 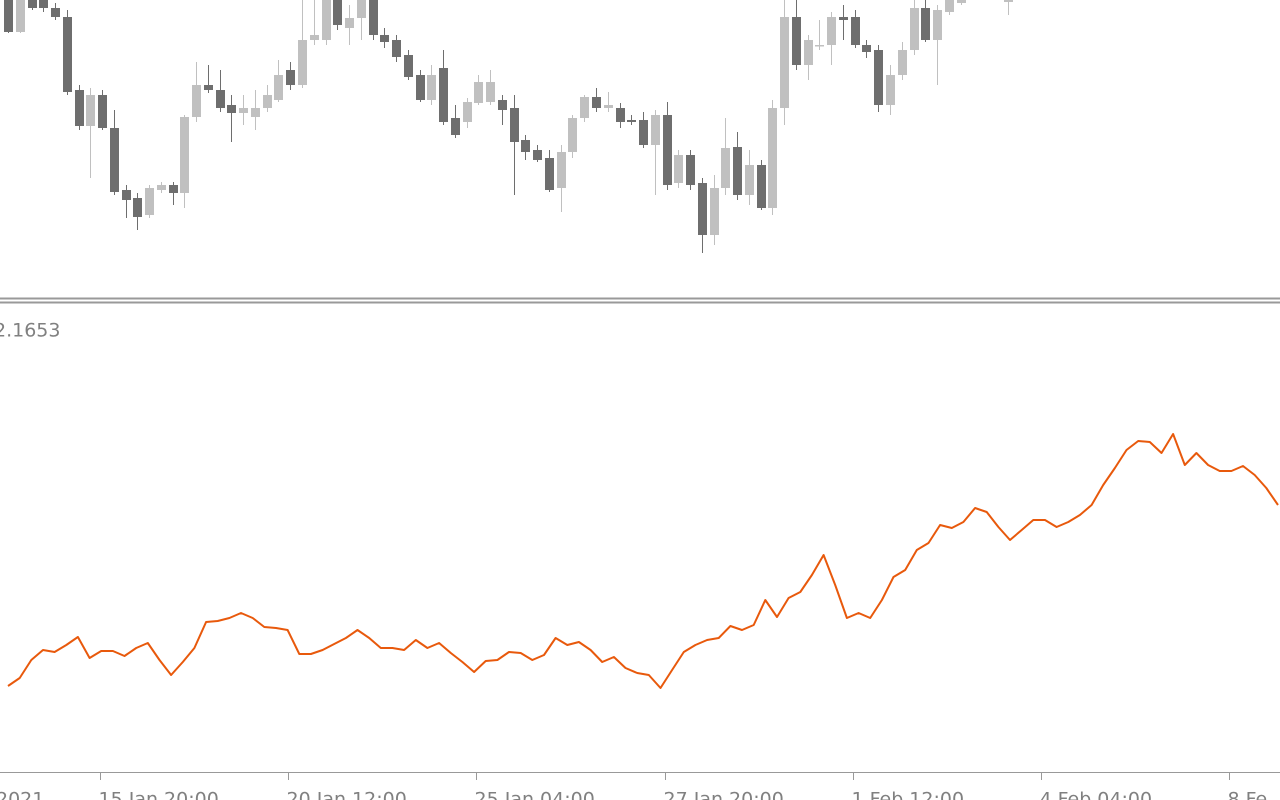 What do you see at coordinates (1096, 794) in the screenshot?
I see `x-tick-label: 4 Feb 04:00` at bounding box center [1096, 794].